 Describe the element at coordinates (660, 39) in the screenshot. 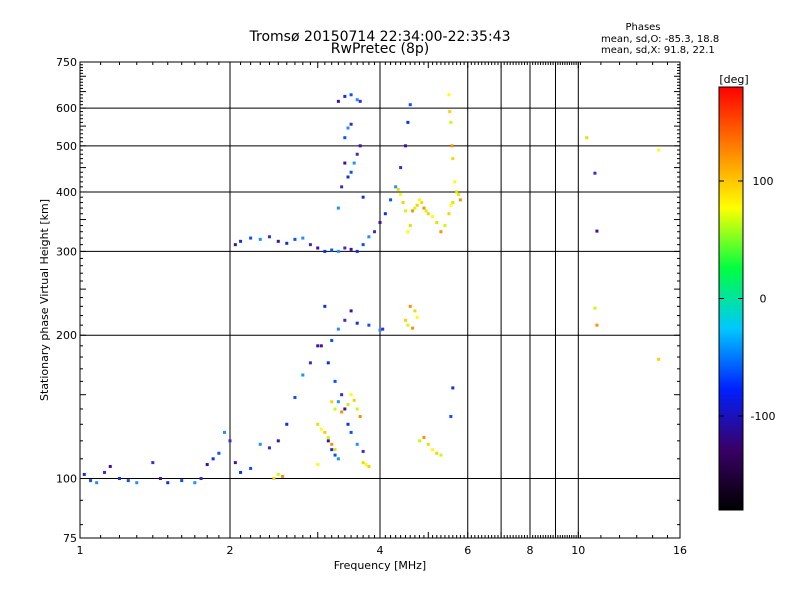

I see `stats-line-o: mean, sd,O: -85.3, 18.8` at that location.